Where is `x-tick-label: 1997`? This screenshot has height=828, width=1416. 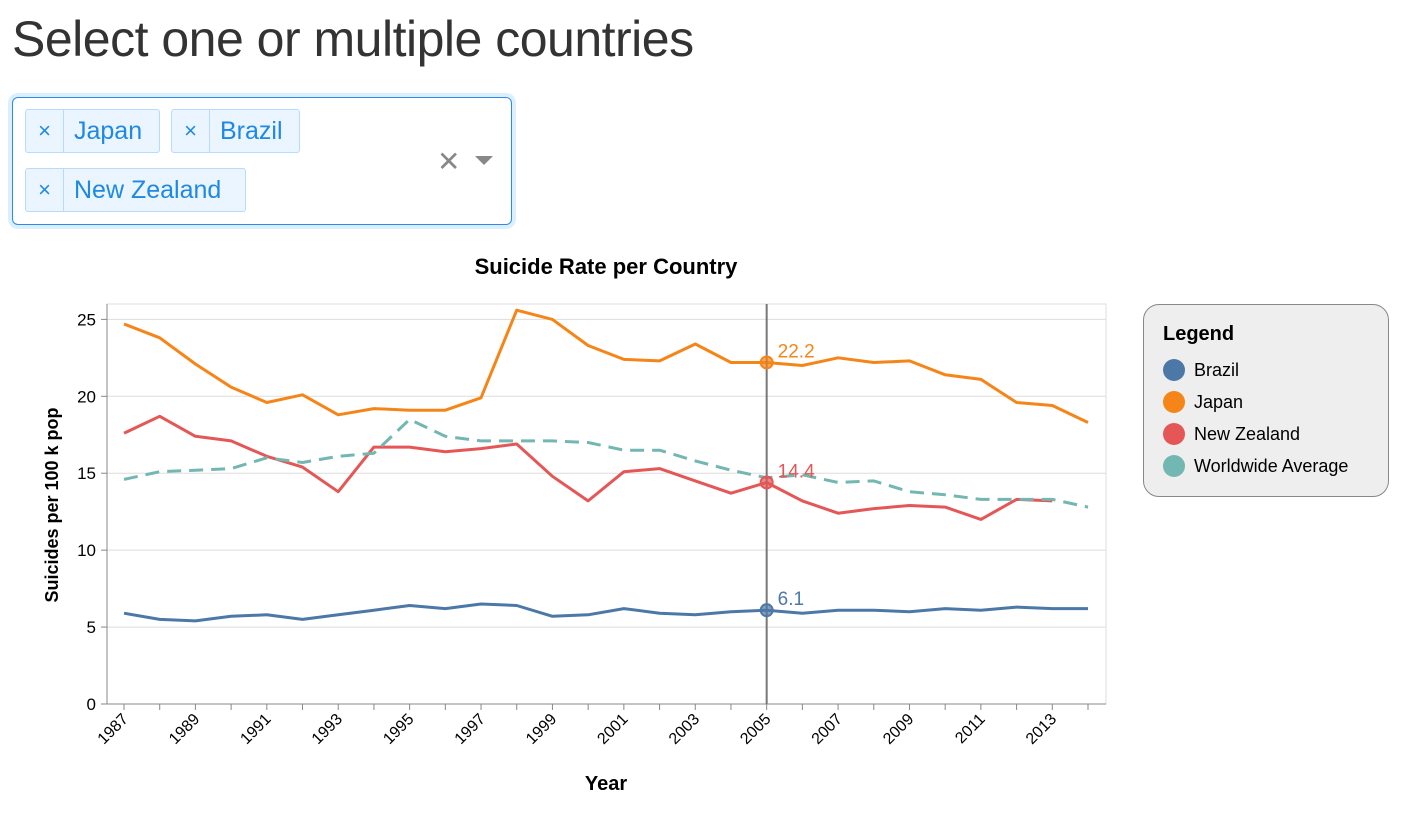
x-tick-label: 1997 is located at coordinates (470, 729).